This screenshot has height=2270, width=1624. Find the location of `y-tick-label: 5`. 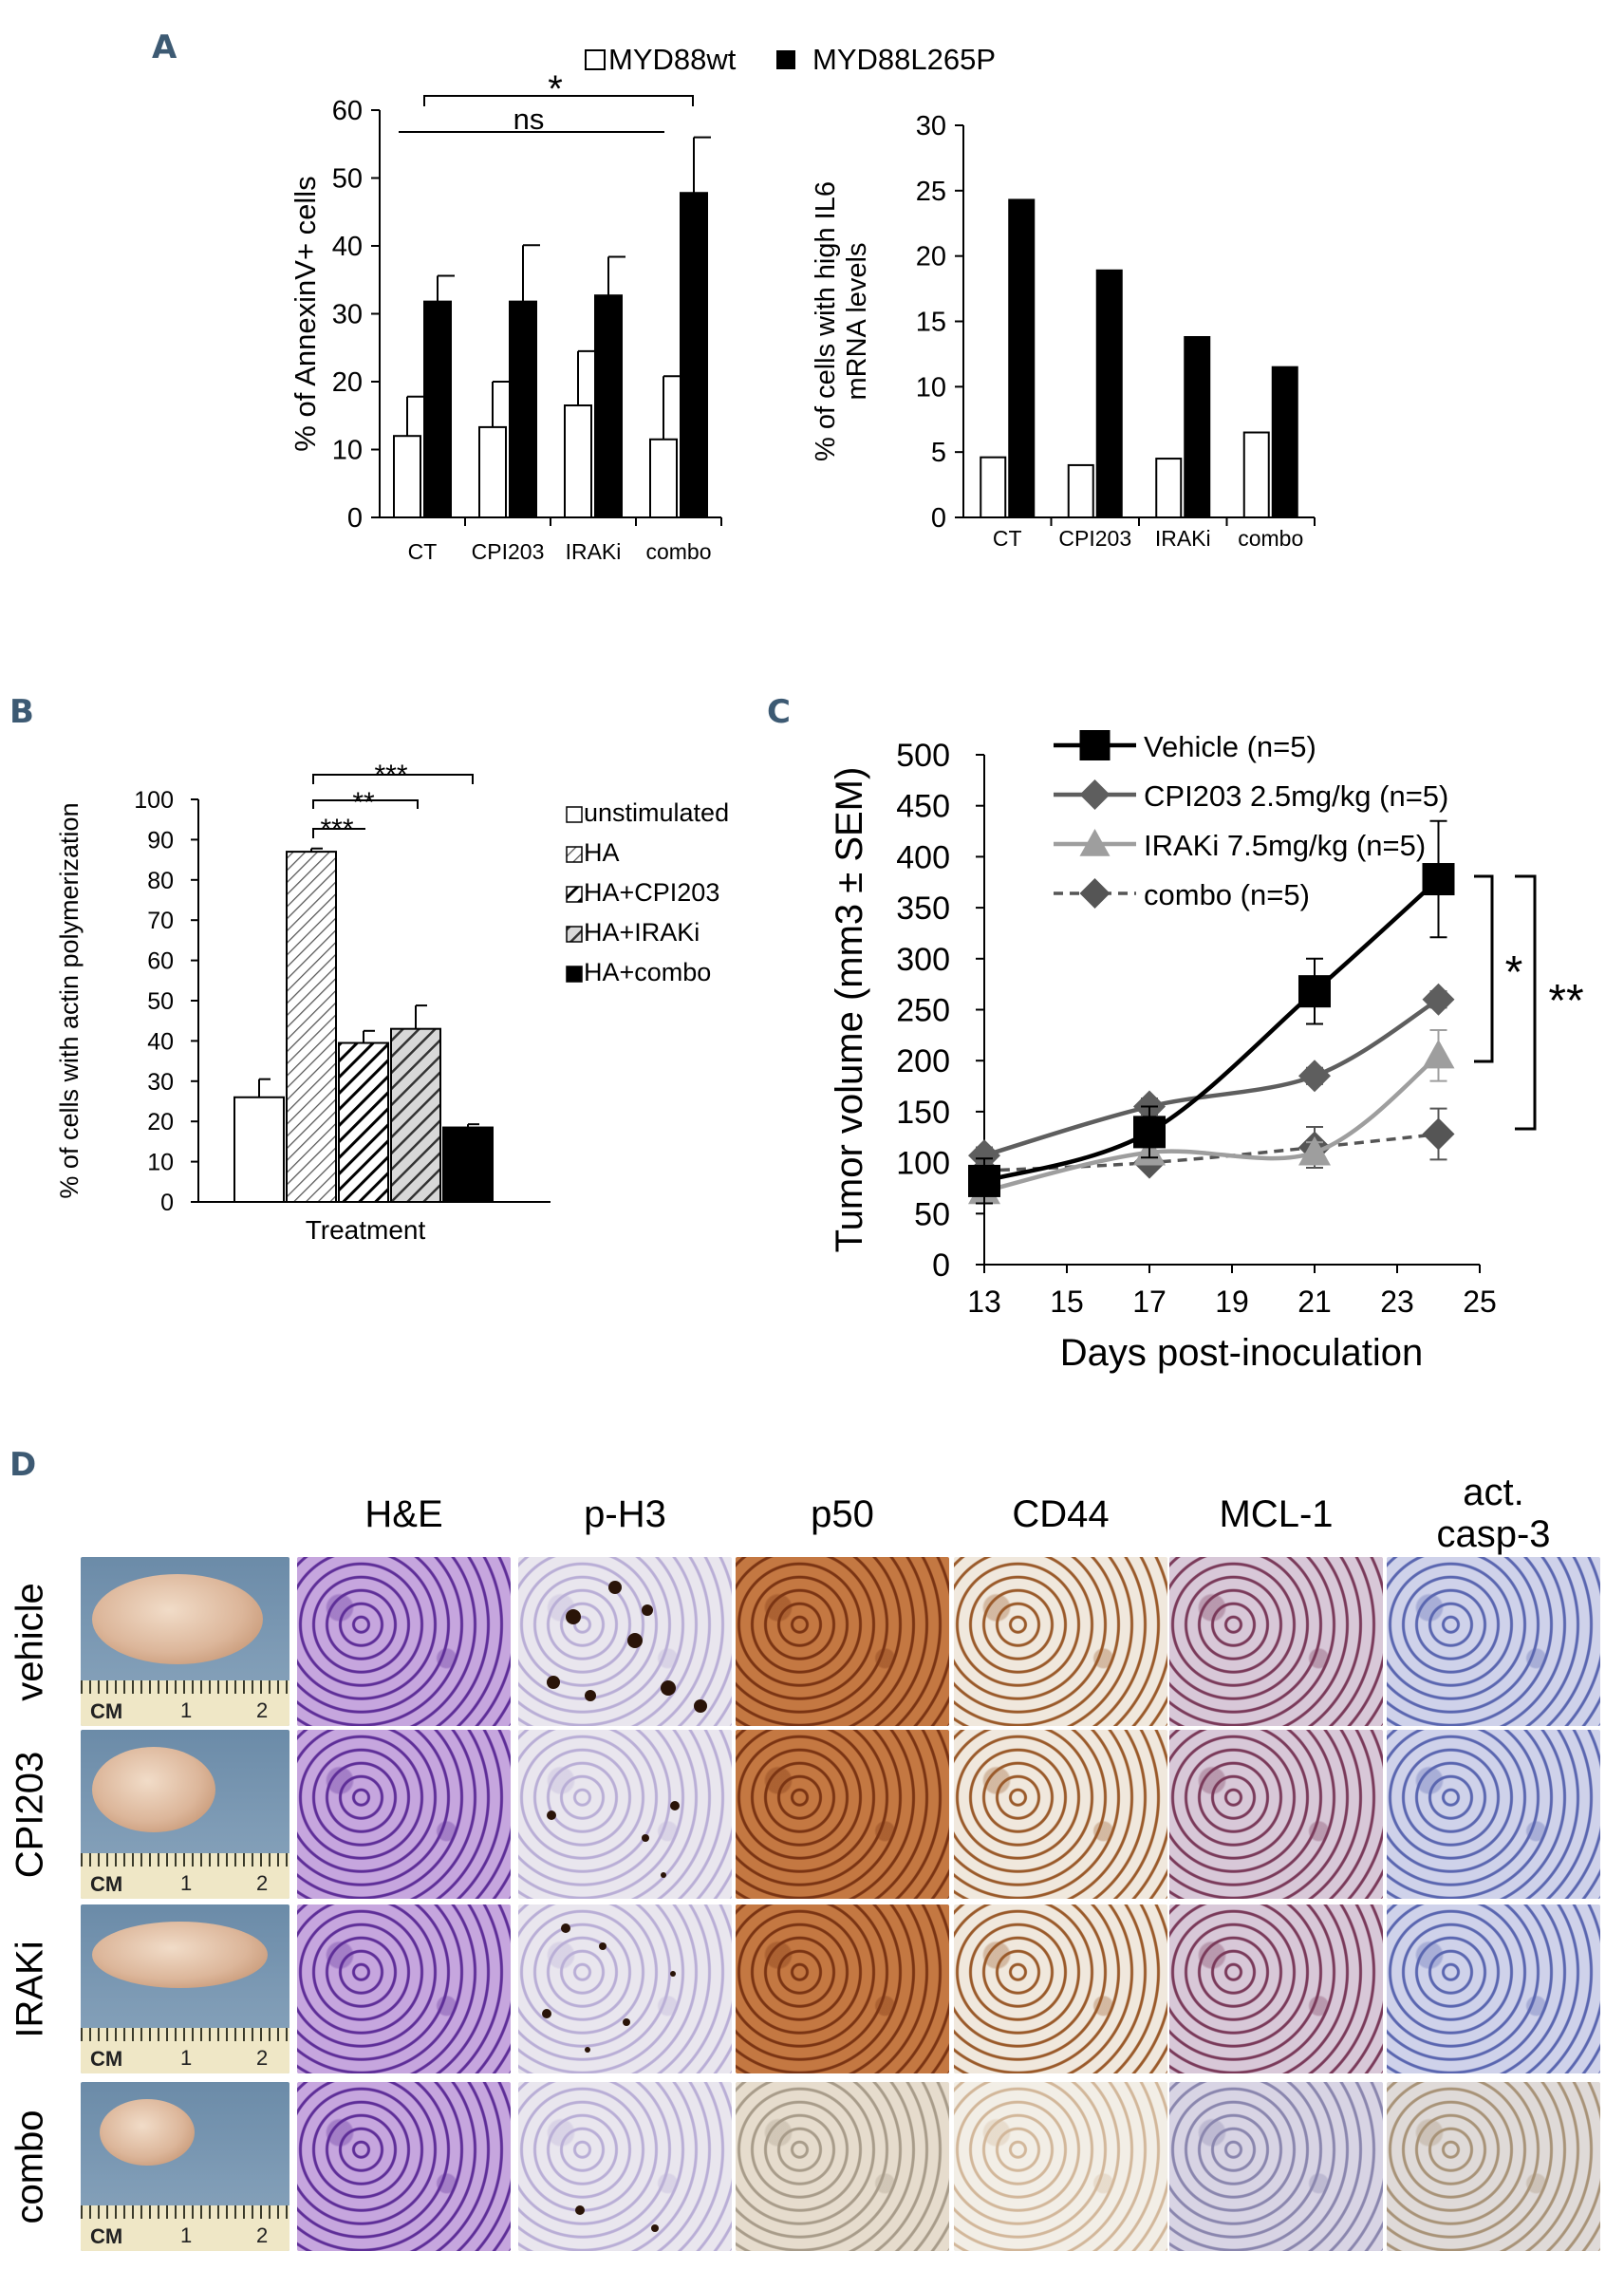

y-tick-label: 5 is located at coordinates (939, 453).